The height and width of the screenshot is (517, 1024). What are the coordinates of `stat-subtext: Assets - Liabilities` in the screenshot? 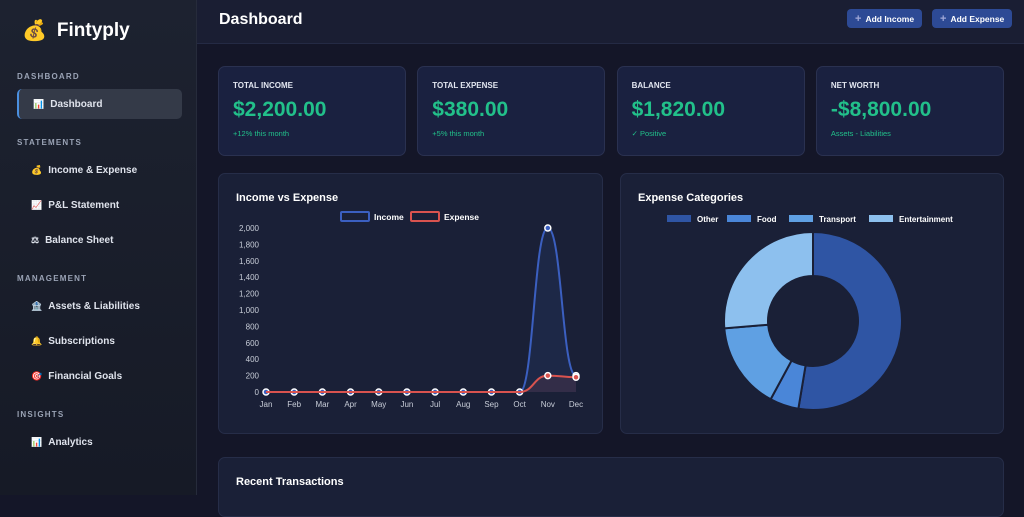 It's located at (860, 133).